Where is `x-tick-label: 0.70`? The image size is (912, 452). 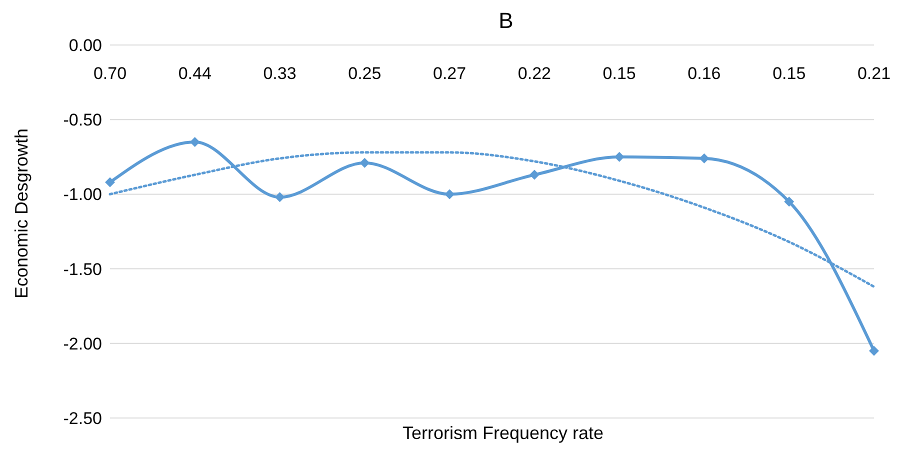 x-tick-label: 0.70 is located at coordinates (110, 73).